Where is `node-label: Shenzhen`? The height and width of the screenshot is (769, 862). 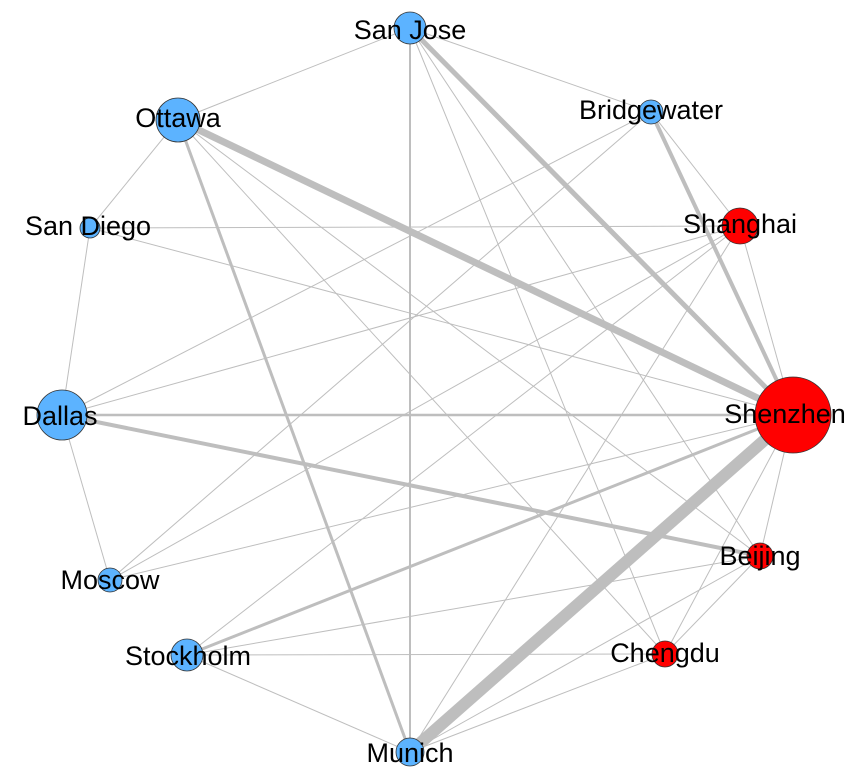
node-label: Shenzhen is located at coordinates (785, 414).